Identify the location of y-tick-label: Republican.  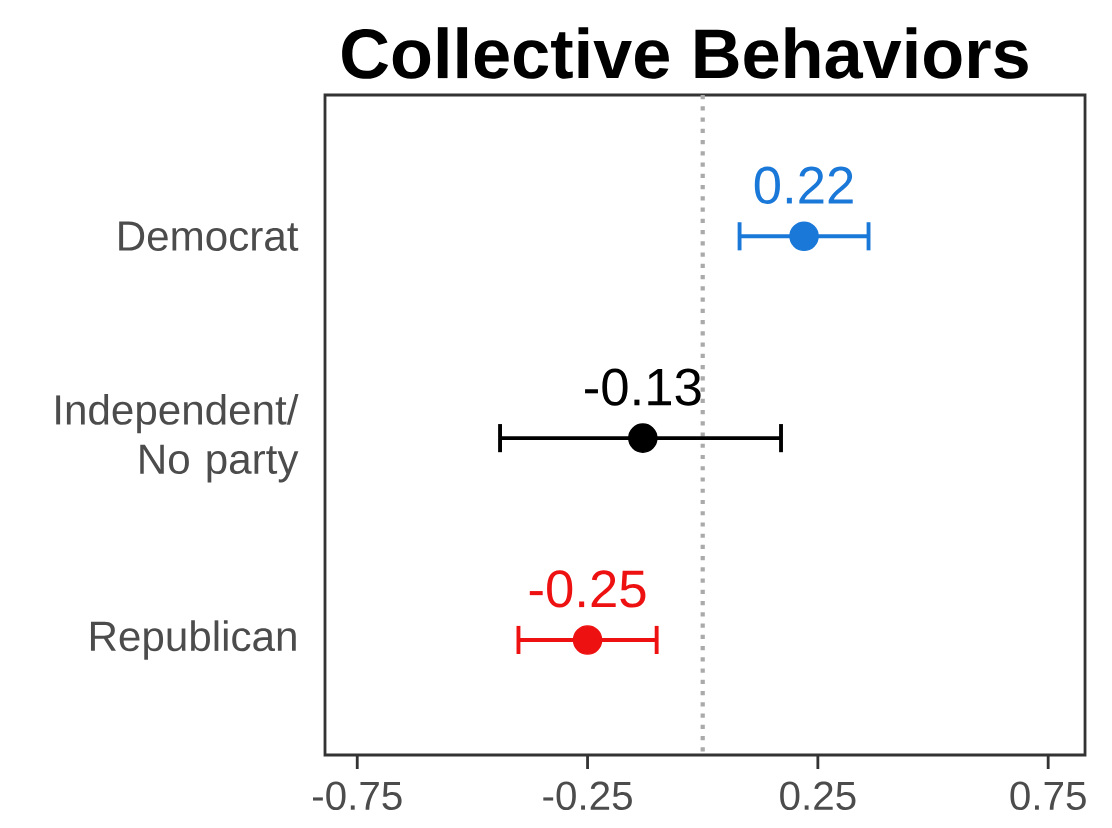
(193, 640).